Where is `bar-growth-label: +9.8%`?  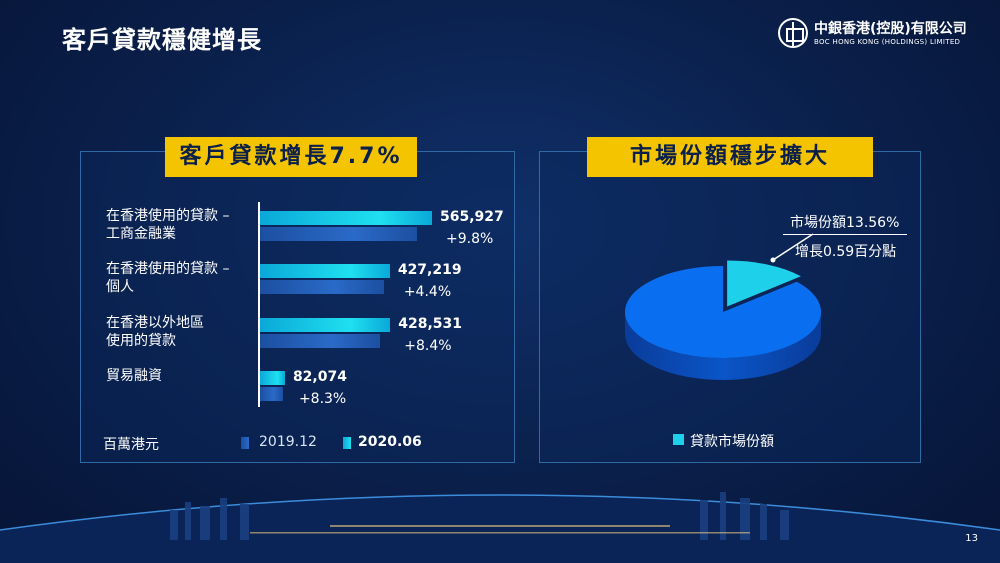 bar-growth-label: +9.8% is located at coordinates (470, 239).